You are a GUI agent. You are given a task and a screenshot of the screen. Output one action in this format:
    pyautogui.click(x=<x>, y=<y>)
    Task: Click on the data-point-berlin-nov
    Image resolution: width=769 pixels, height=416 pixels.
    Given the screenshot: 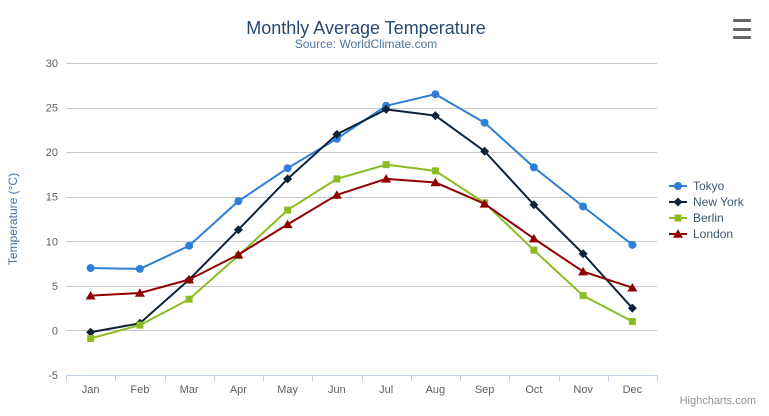 What is the action you would take?
    pyautogui.click(x=583, y=296)
    